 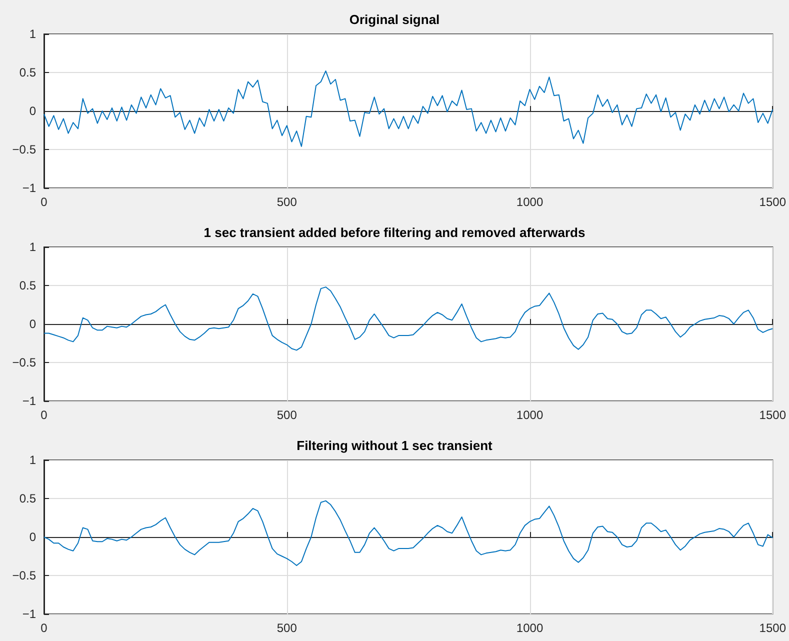 What do you see at coordinates (394, 19) in the screenshot?
I see `chart-title: Original signal` at bounding box center [394, 19].